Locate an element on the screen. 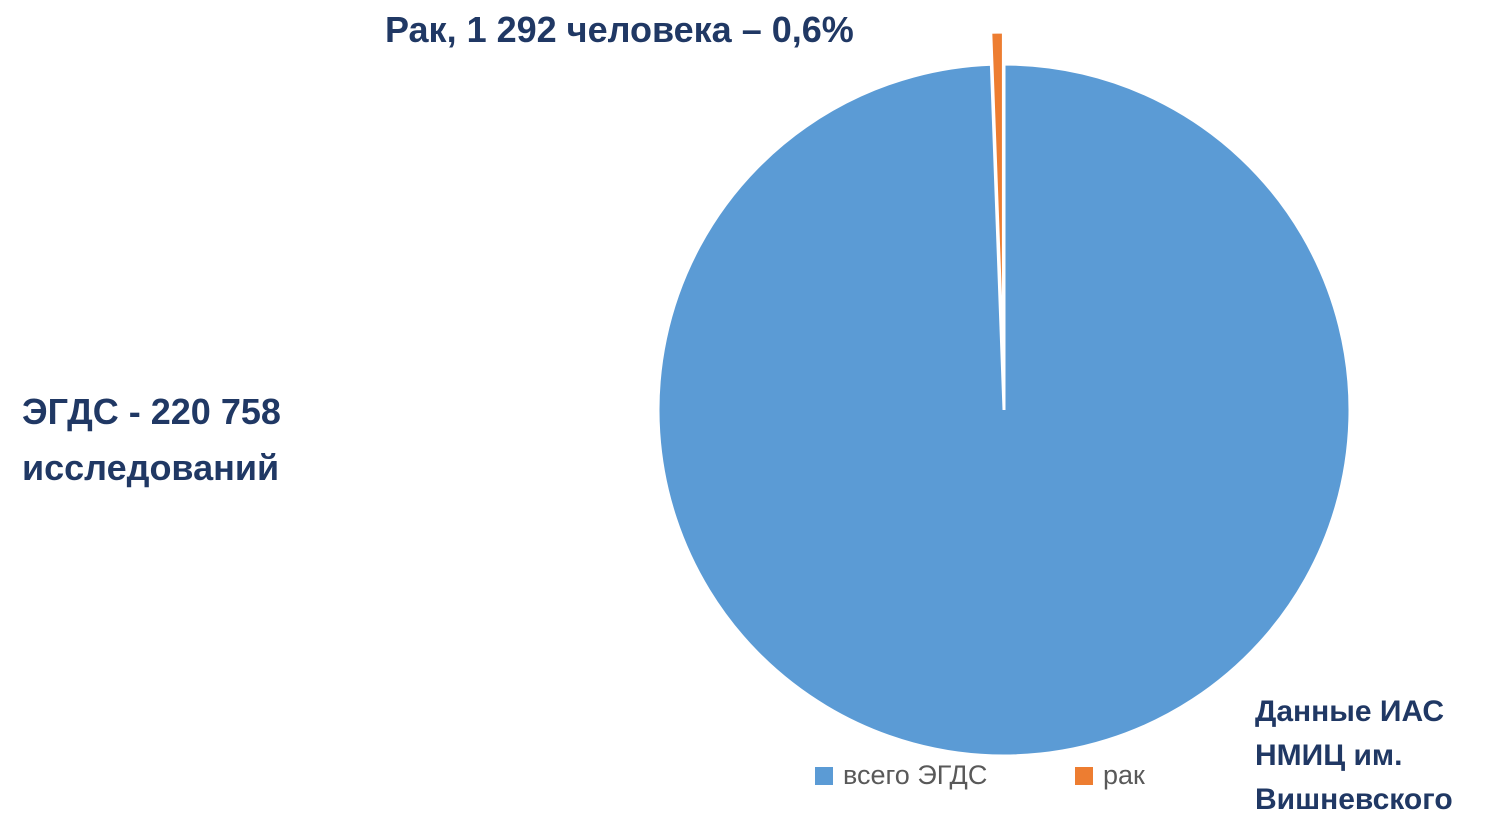 The image size is (1511, 829). data-label: Рак, 1 292 человека – 0,6% is located at coordinates (619, 29).